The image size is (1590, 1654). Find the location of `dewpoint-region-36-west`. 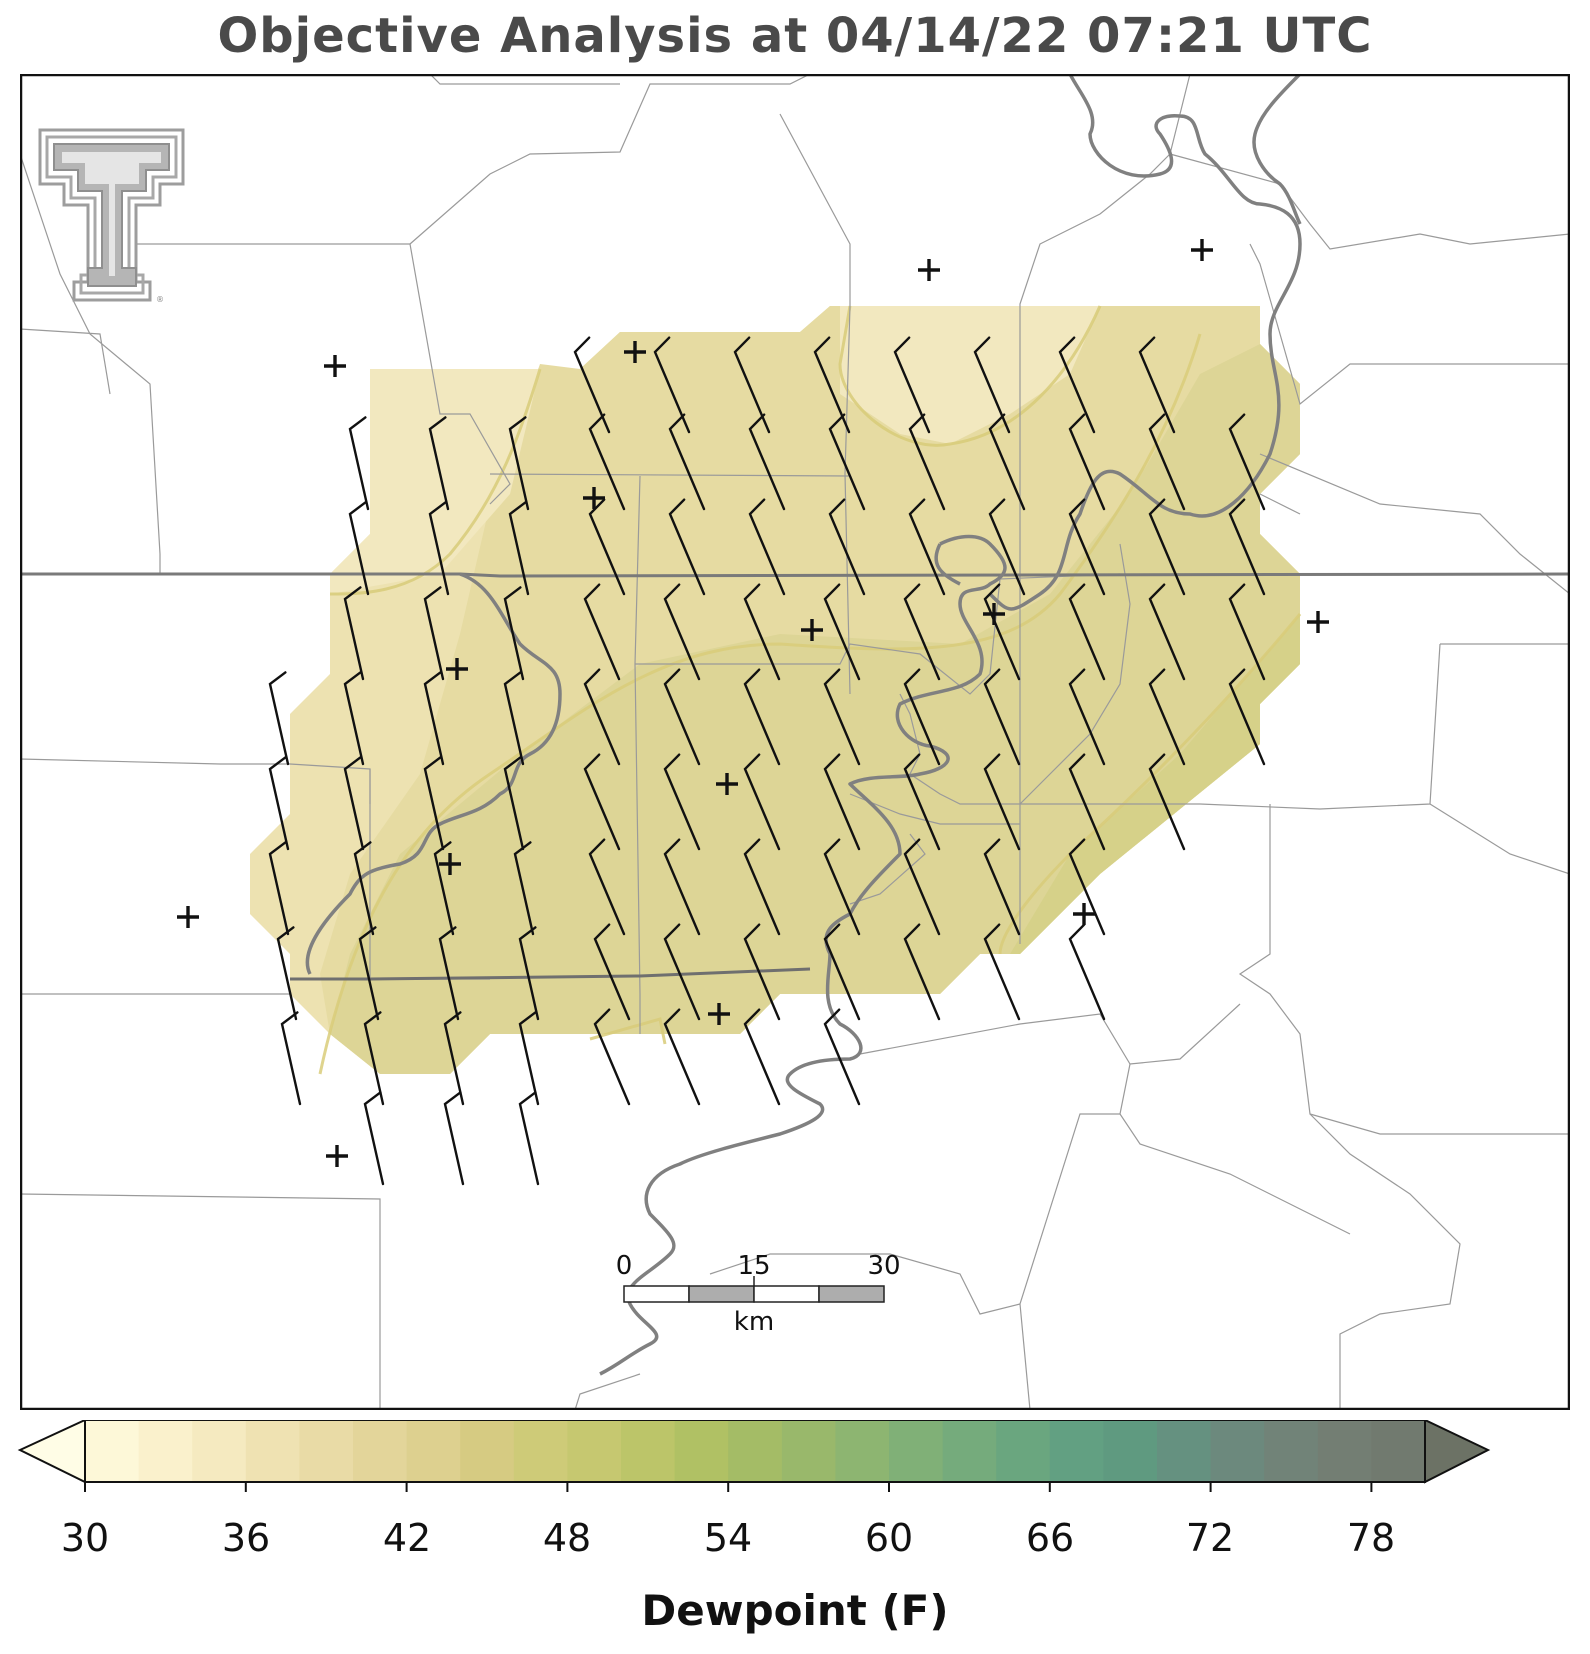

dewpoint-region-36-west is located at coordinates (435, 481).